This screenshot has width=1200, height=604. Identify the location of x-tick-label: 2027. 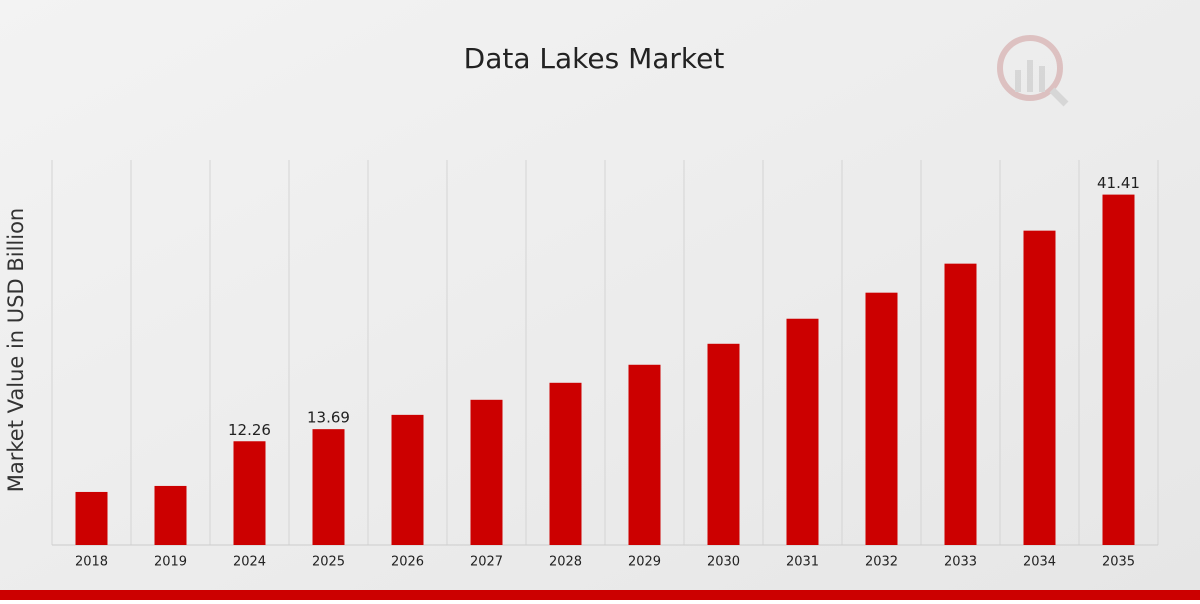
(486, 562).